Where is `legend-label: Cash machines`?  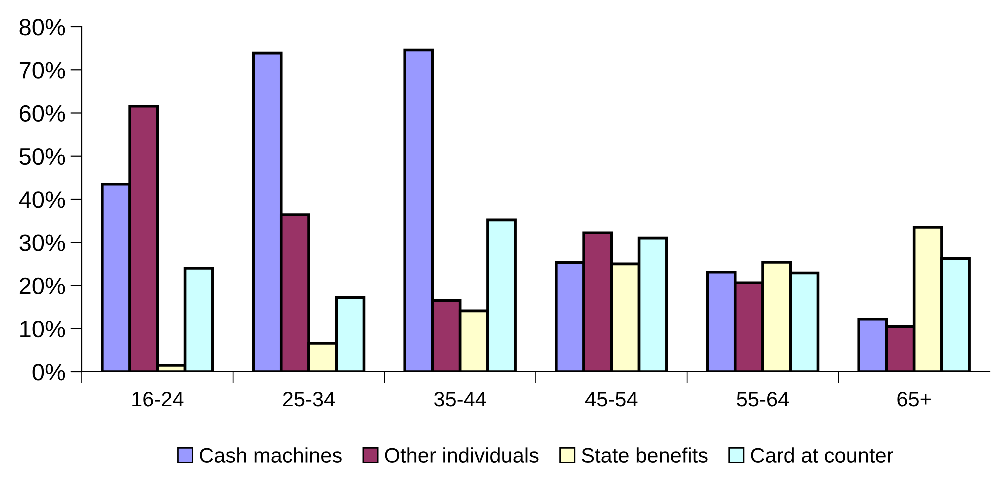 legend-label: Cash machines is located at coordinates (271, 455).